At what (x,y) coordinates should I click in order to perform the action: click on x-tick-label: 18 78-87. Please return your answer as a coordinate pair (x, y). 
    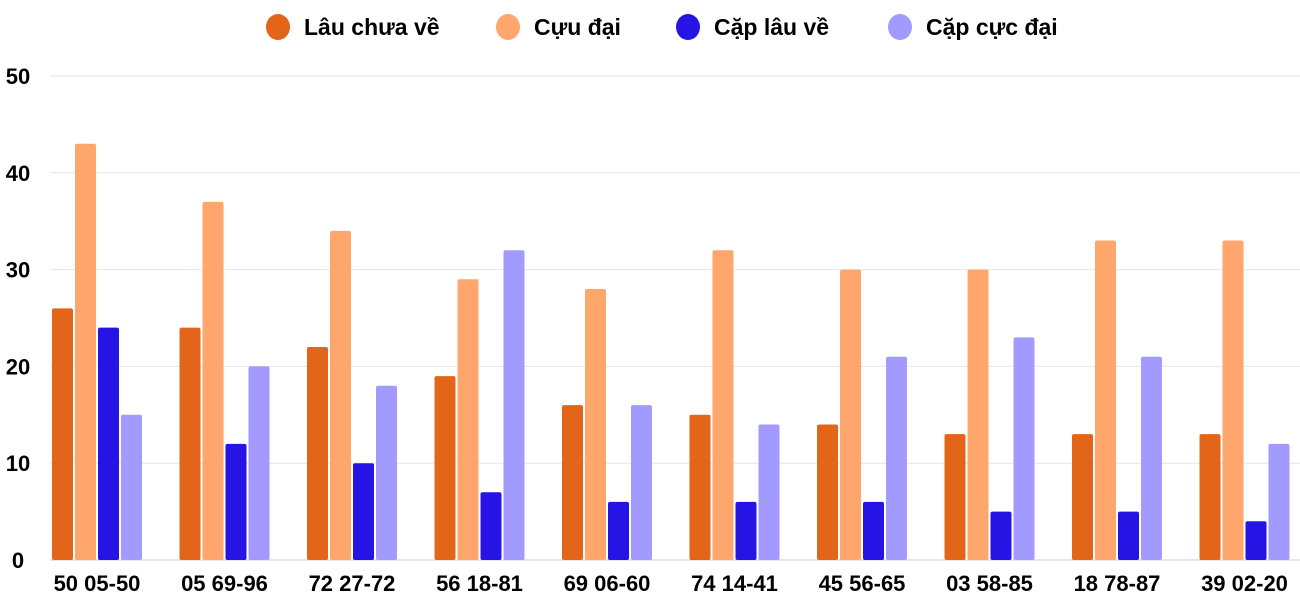
    Looking at the image, I should click on (1117, 583).